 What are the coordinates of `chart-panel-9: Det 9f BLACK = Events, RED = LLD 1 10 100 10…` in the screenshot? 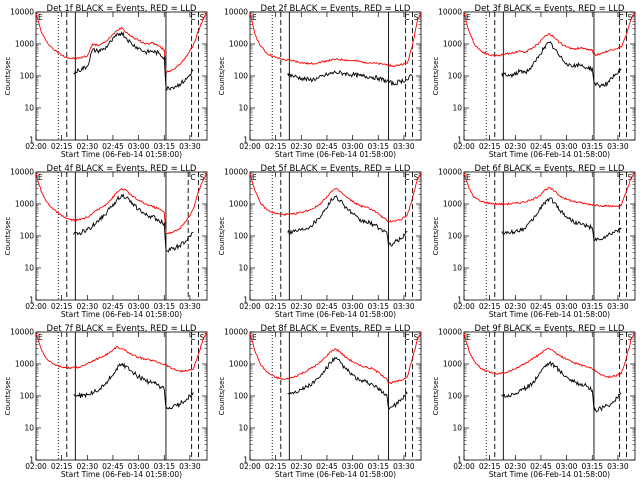 It's located at (534, 401).